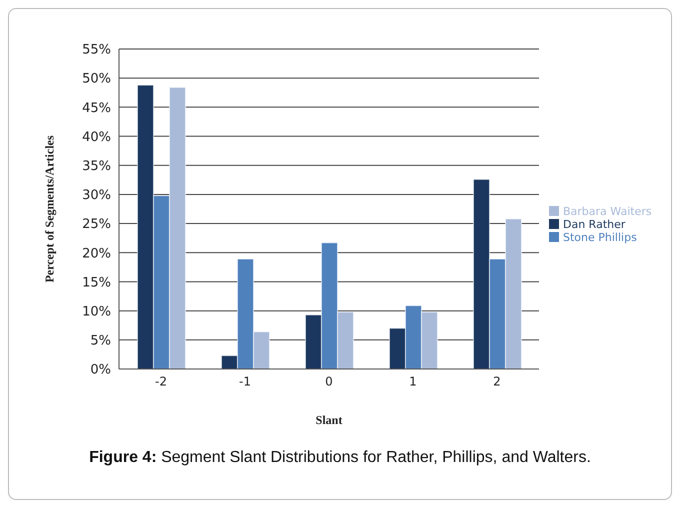 This screenshot has height=517, width=681. Describe the element at coordinates (96, 50) in the screenshot. I see `y-tick-label: 55%` at that location.